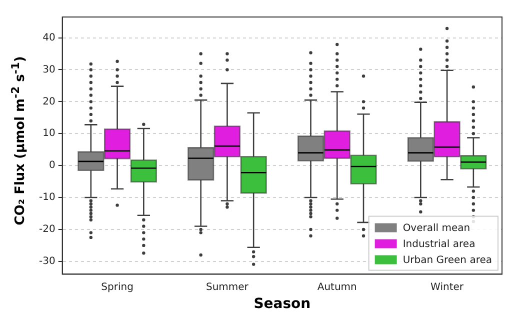  Describe the element at coordinates (117, 287) in the screenshot. I see `x-tick-label: Spring` at that location.